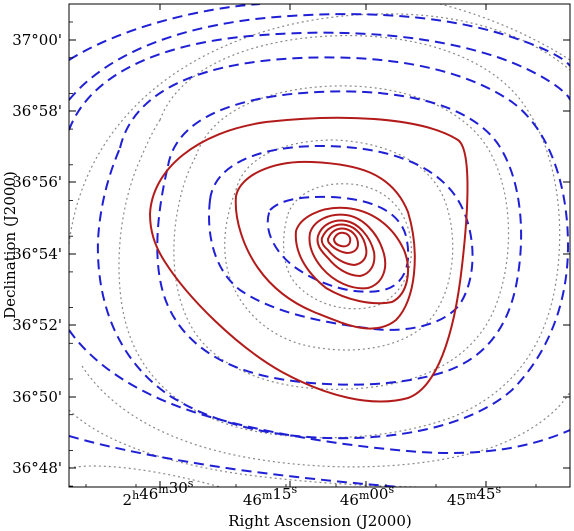 The width and height of the screenshot is (574, 531). Describe the element at coordinates (37, 468) in the screenshot. I see `y-tick-label: 36°48'` at that location.